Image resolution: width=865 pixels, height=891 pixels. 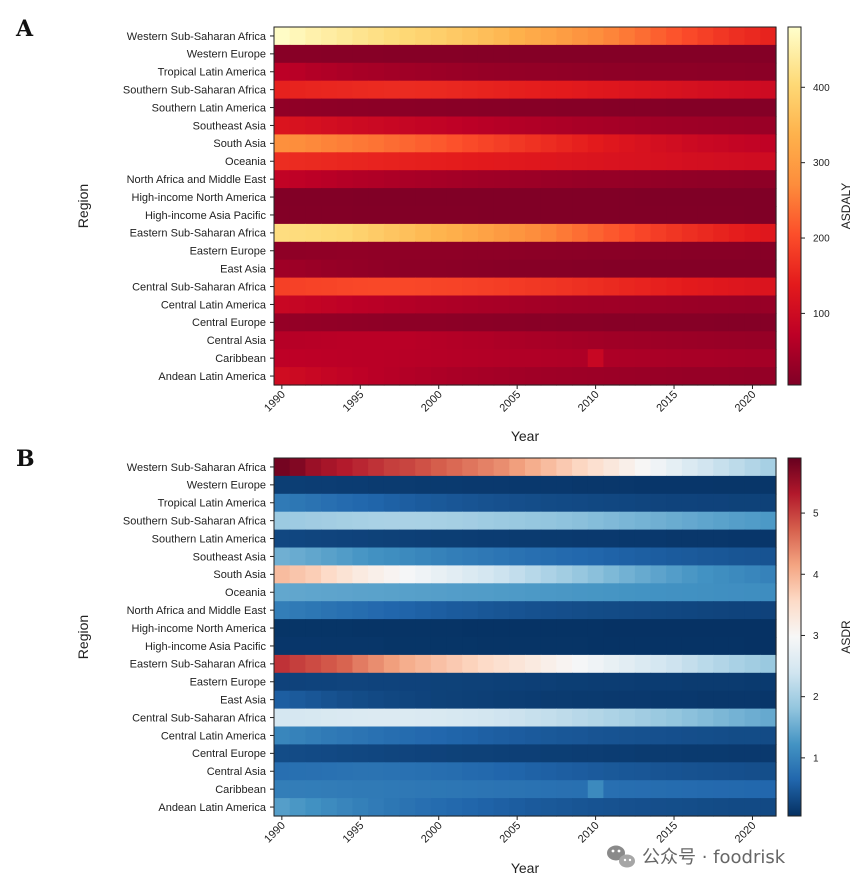 I want to click on heatmap-a-colorbar-ticks: 100 200 300 400, so click(x=815, y=201).